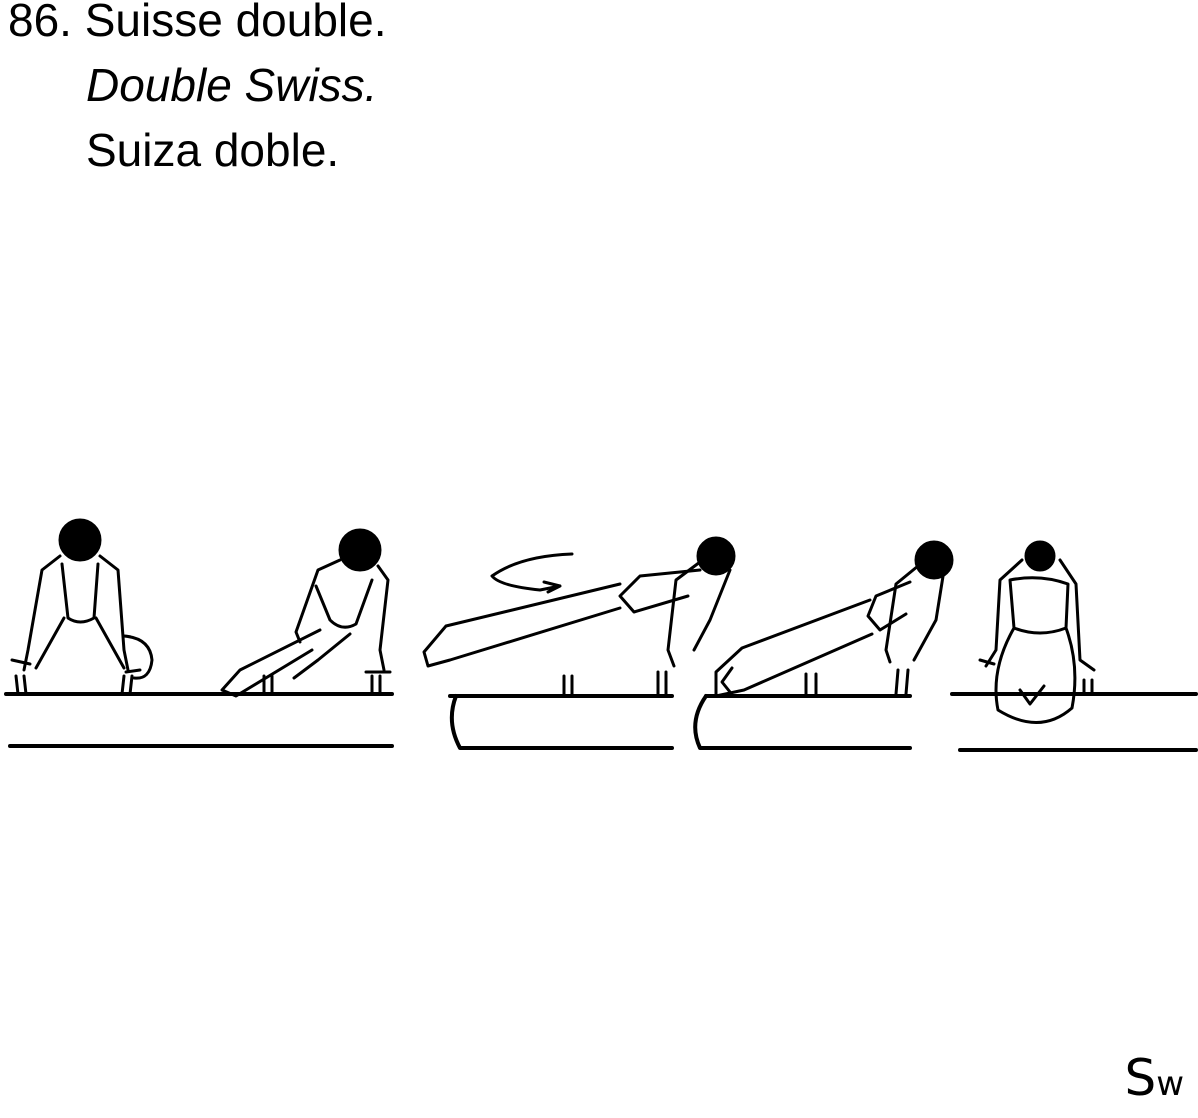  I want to click on element-title-french: 86. Suisse double., so click(197, 23).